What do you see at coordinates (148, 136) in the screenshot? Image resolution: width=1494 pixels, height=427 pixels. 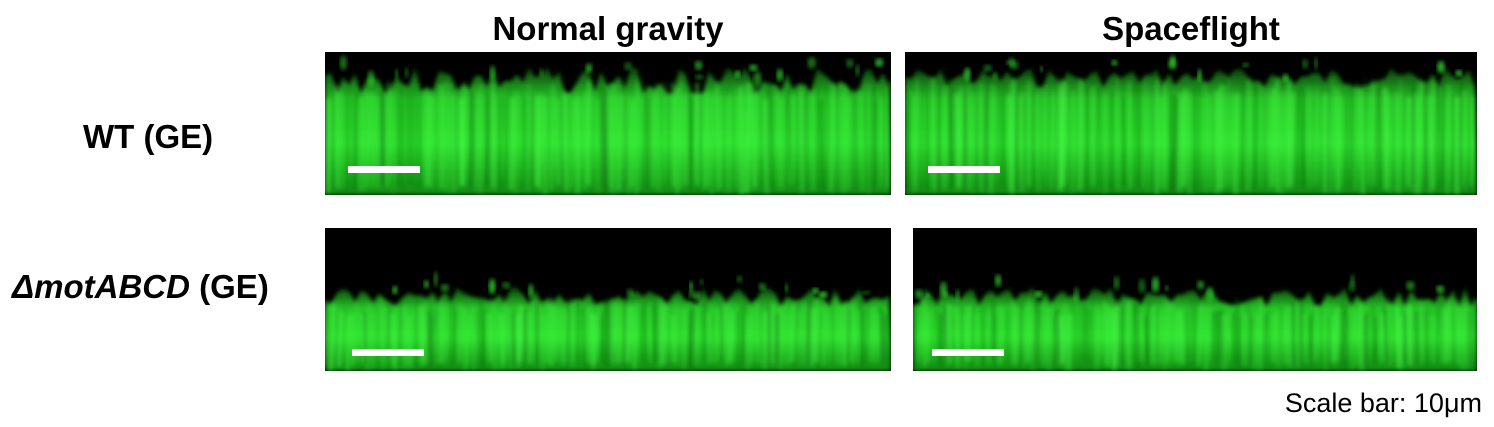 I see `row-header-wt: WT (GE)` at bounding box center [148, 136].